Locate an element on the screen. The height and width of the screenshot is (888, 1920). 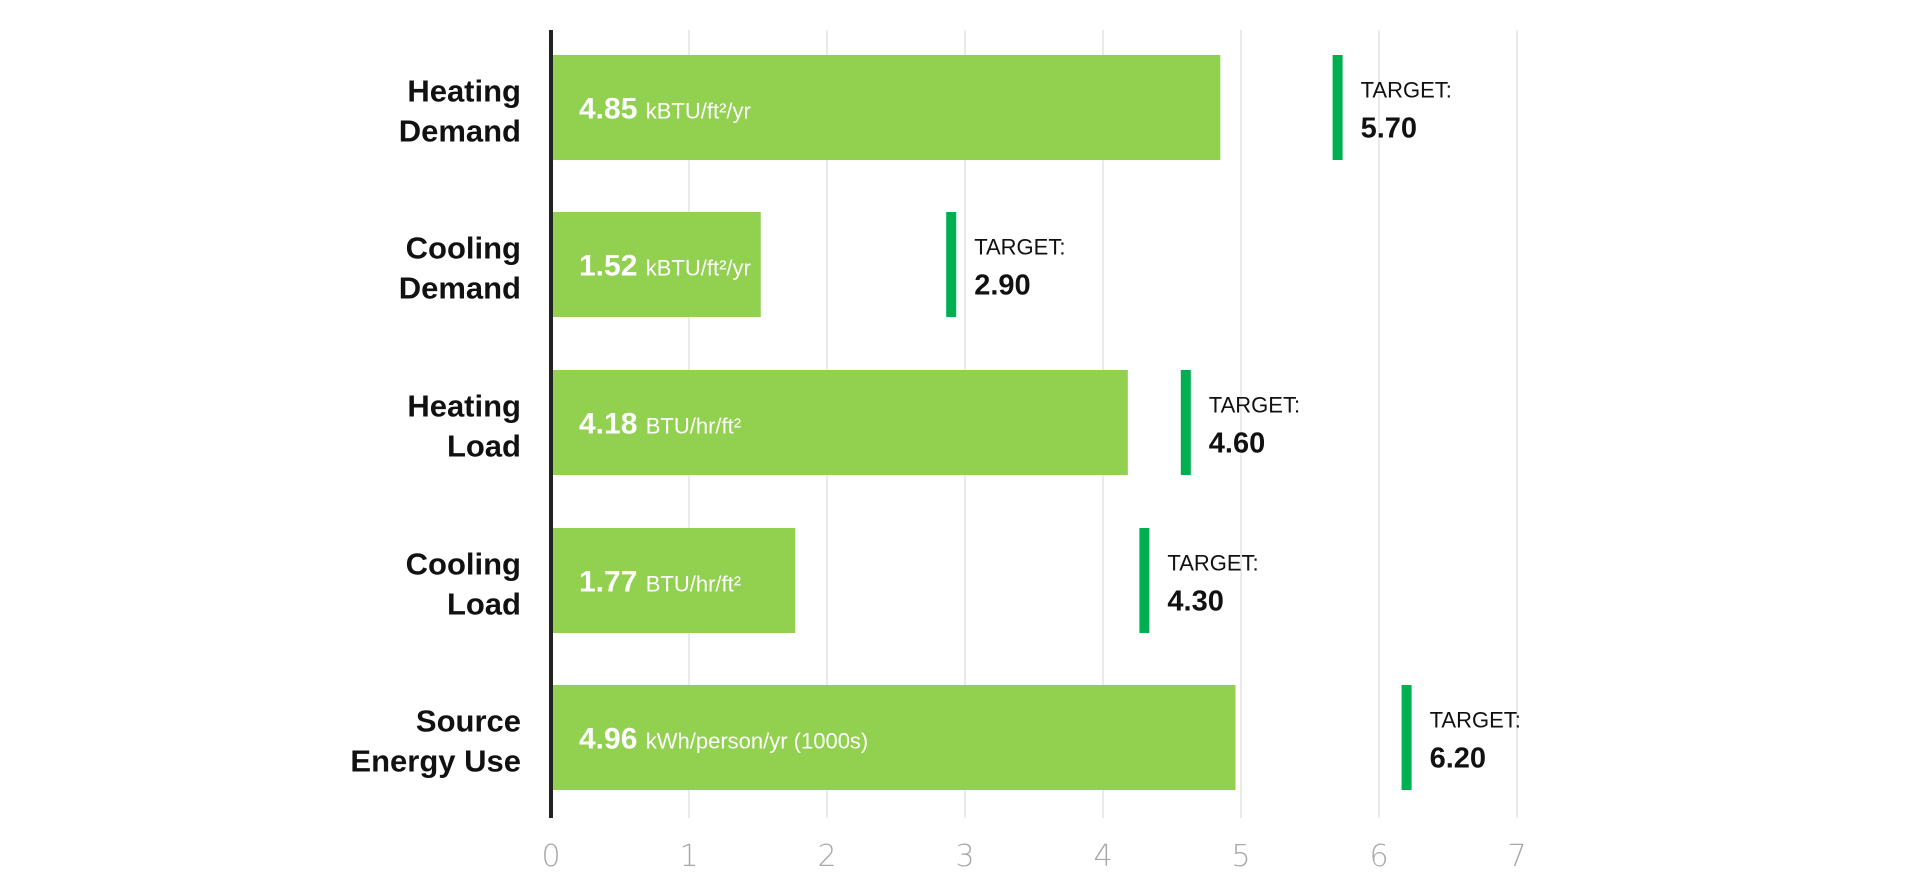
x-tick-label: 0 is located at coordinates (550, 856).